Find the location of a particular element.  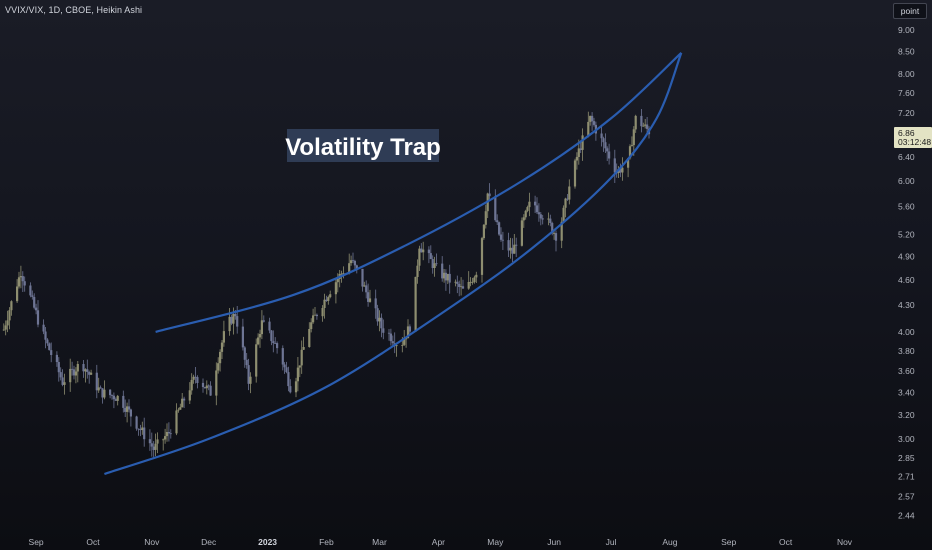

x-tick-label: Jul is located at coordinates (611, 542).